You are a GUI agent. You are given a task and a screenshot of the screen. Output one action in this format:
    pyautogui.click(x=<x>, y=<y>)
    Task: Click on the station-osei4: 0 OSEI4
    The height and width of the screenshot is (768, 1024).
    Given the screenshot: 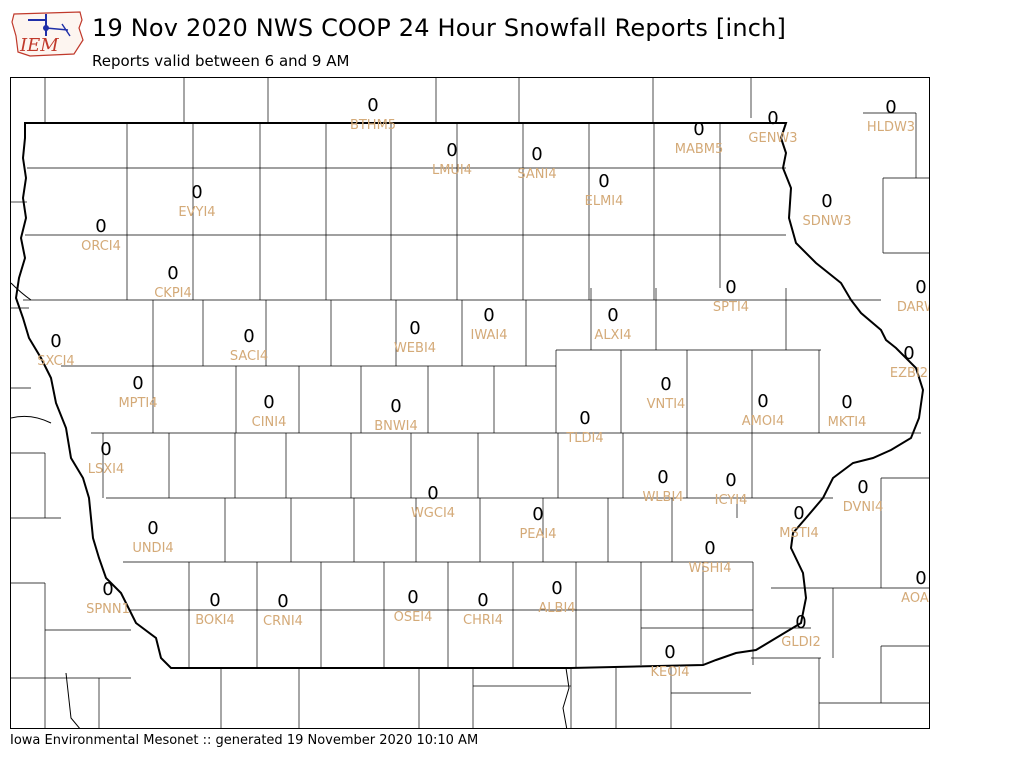 What is the action you would take?
    pyautogui.click(x=413, y=606)
    